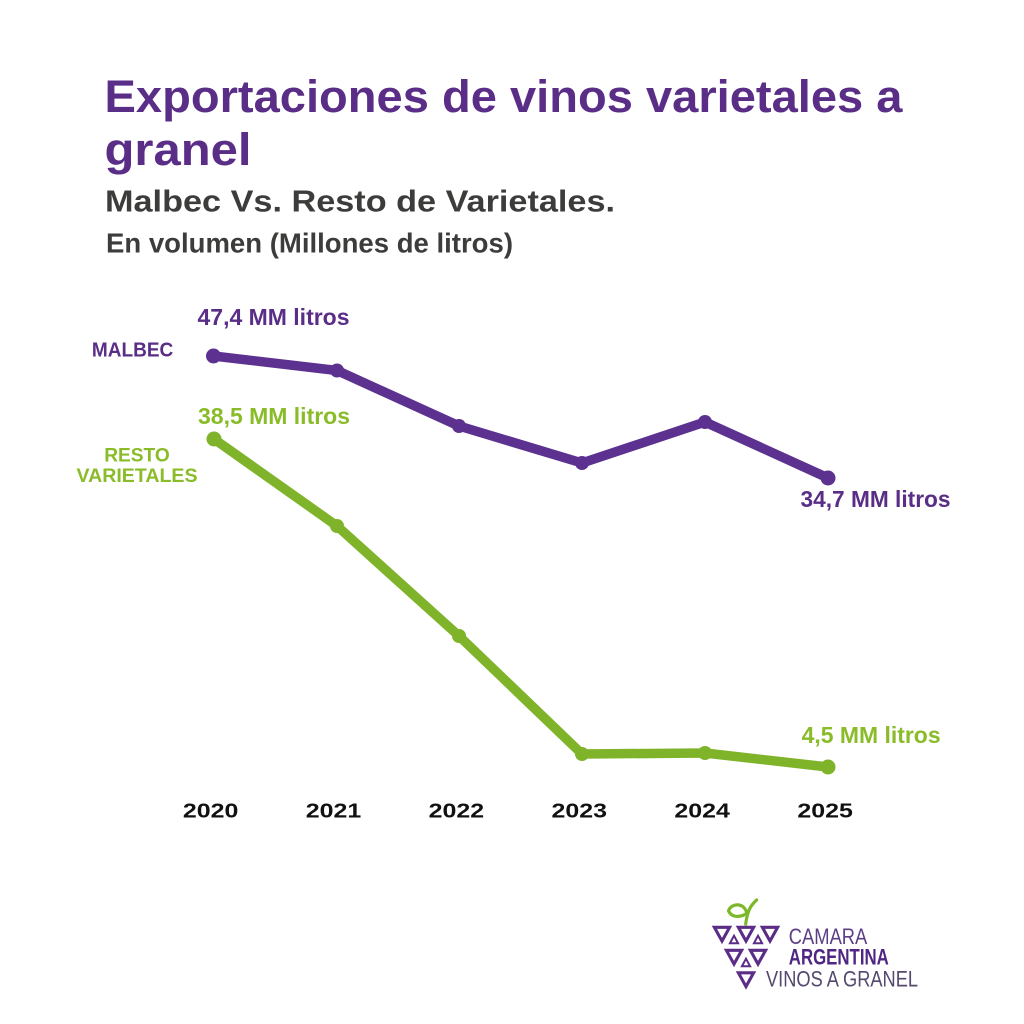 The height and width of the screenshot is (1024, 1024). Describe the element at coordinates (211, 812) in the screenshot. I see `svg-text: 2020` at that location.